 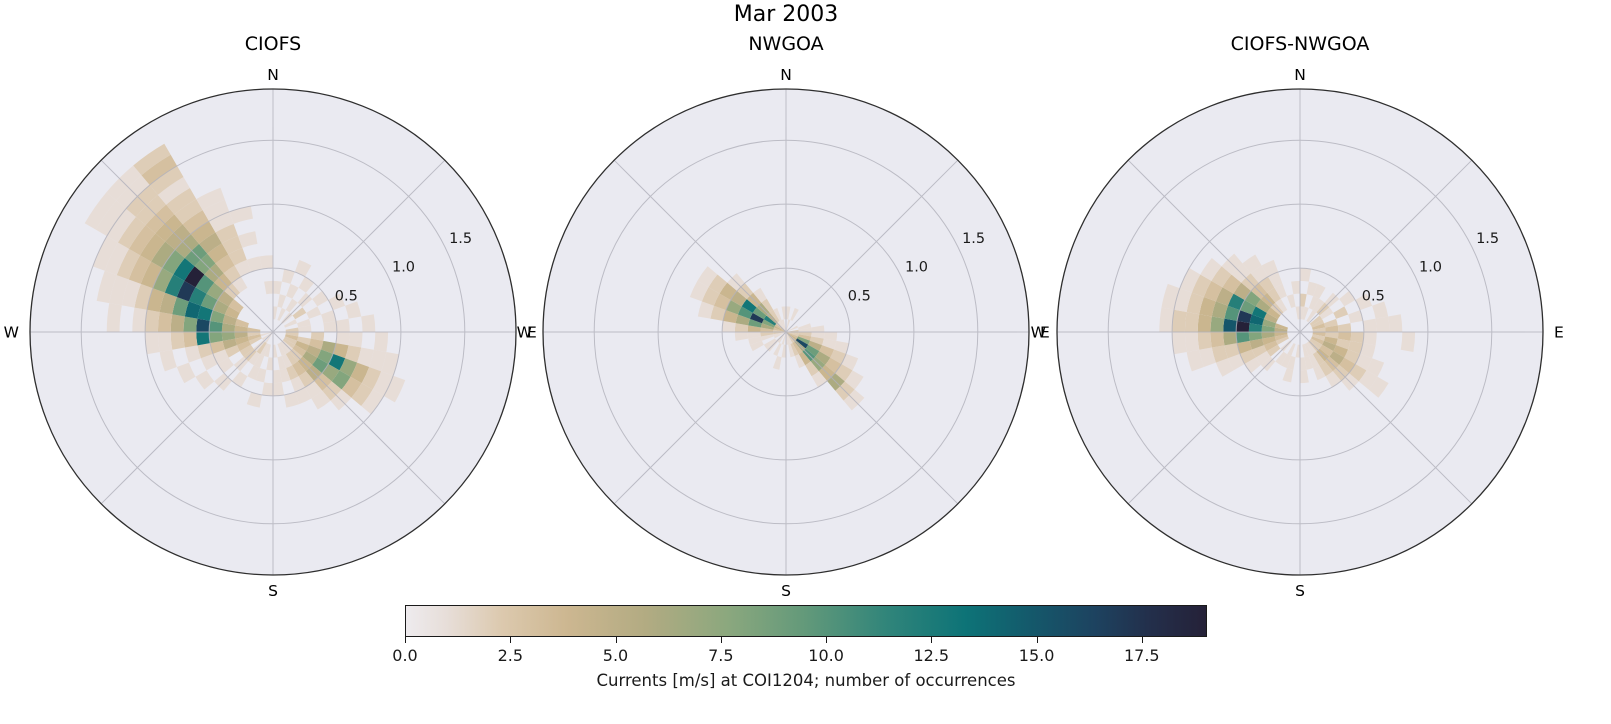 I want to click on colorbar-tick-label: 7.5, so click(x=721, y=655).